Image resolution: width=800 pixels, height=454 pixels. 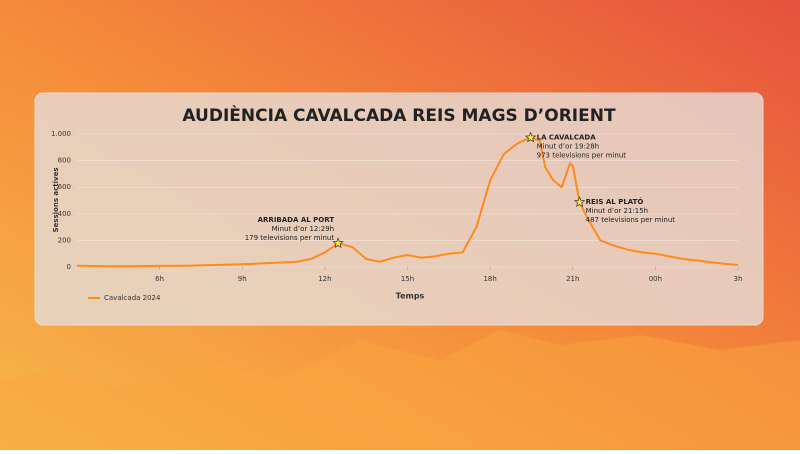 What do you see at coordinates (324, 279) in the screenshot?
I see `x-tick-label: 12h` at bounding box center [324, 279].